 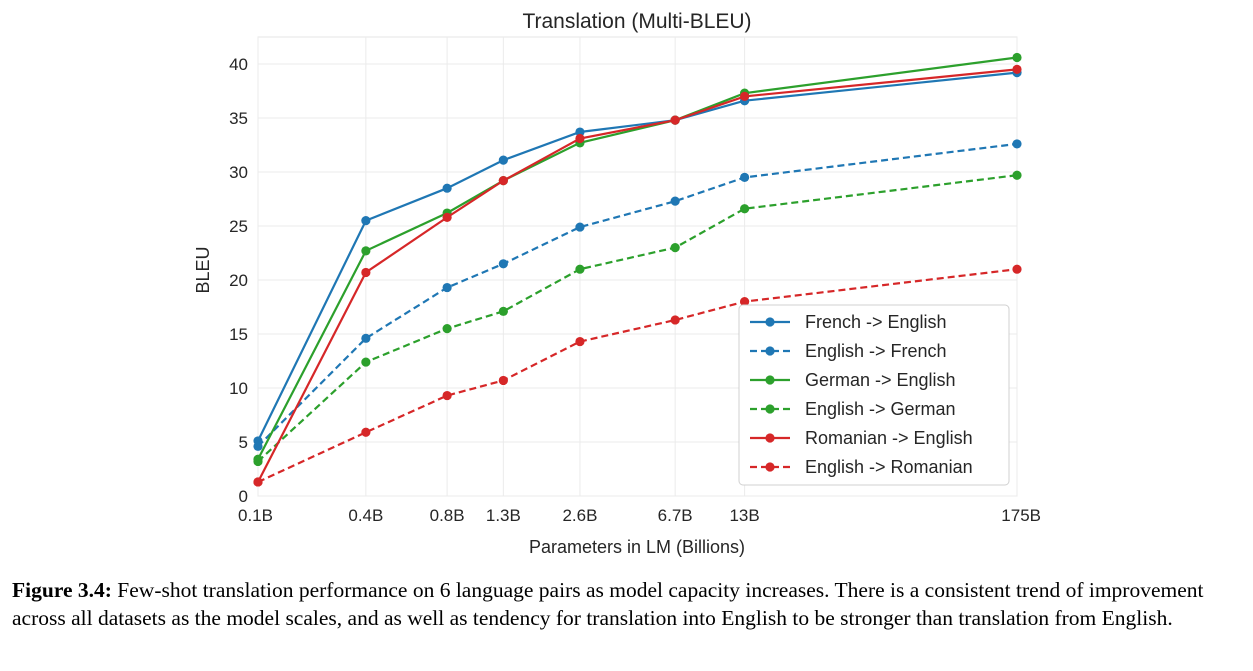 I want to click on y-tick-label: 20, so click(x=238, y=280).